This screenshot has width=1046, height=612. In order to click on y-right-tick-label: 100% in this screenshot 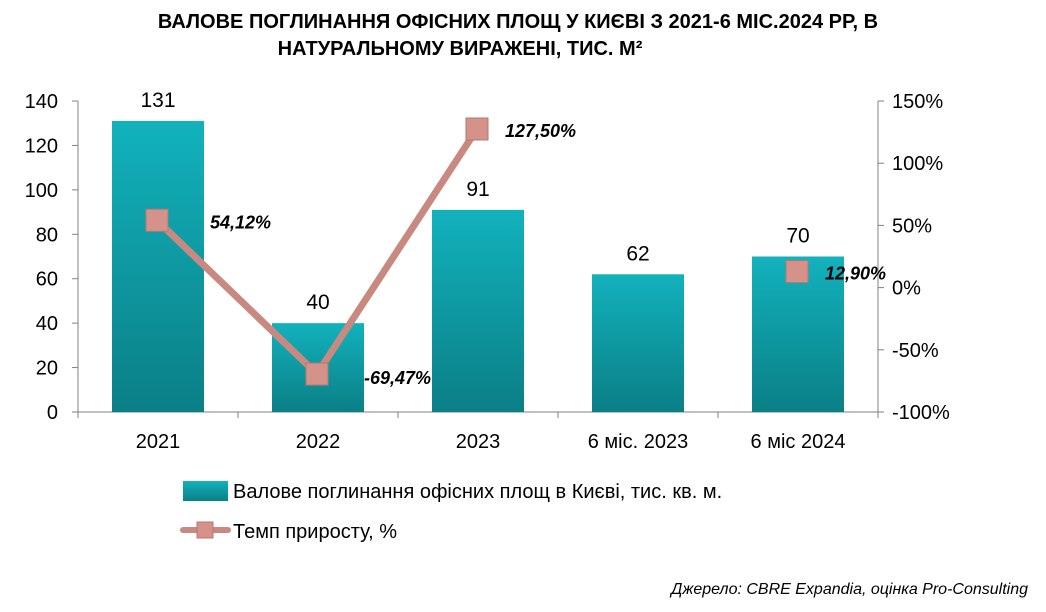, I will do `click(917, 164)`.